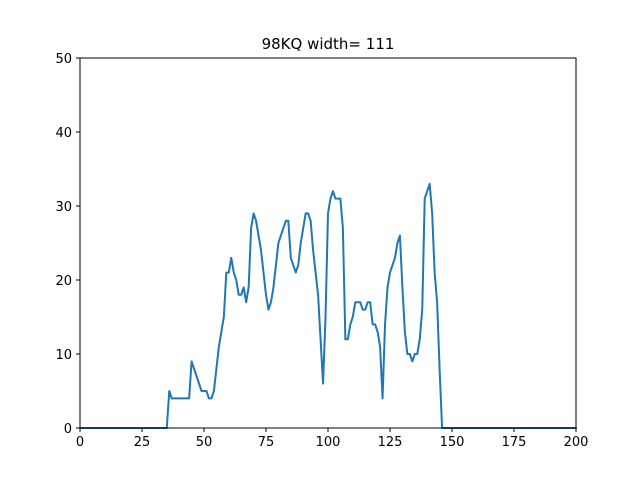 The width and height of the screenshot is (640, 480). Describe the element at coordinates (204, 442) in the screenshot. I see `x-tick-label: 50` at that location.